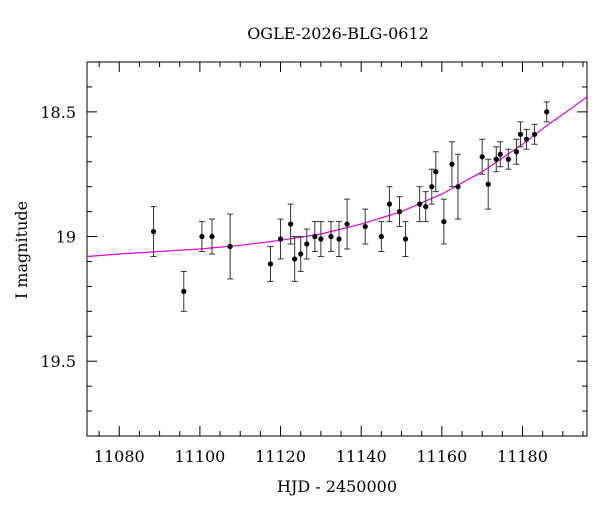  What do you see at coordinates (361, 456) in the screenshot?
I see `x-tick-label: 11140` at bounding box center [361, 456].